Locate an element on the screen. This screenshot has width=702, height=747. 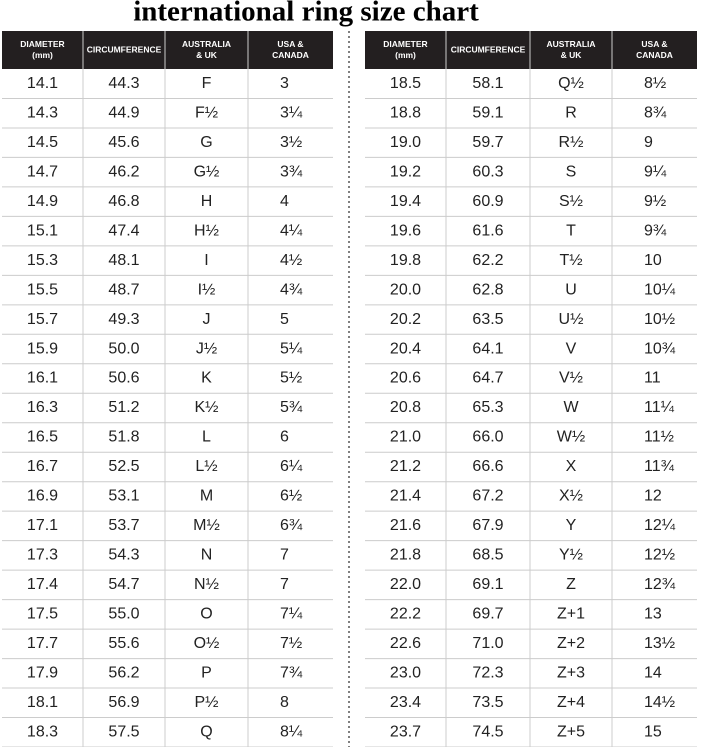
cell: 14.1 is located at coordinates (42, 83).